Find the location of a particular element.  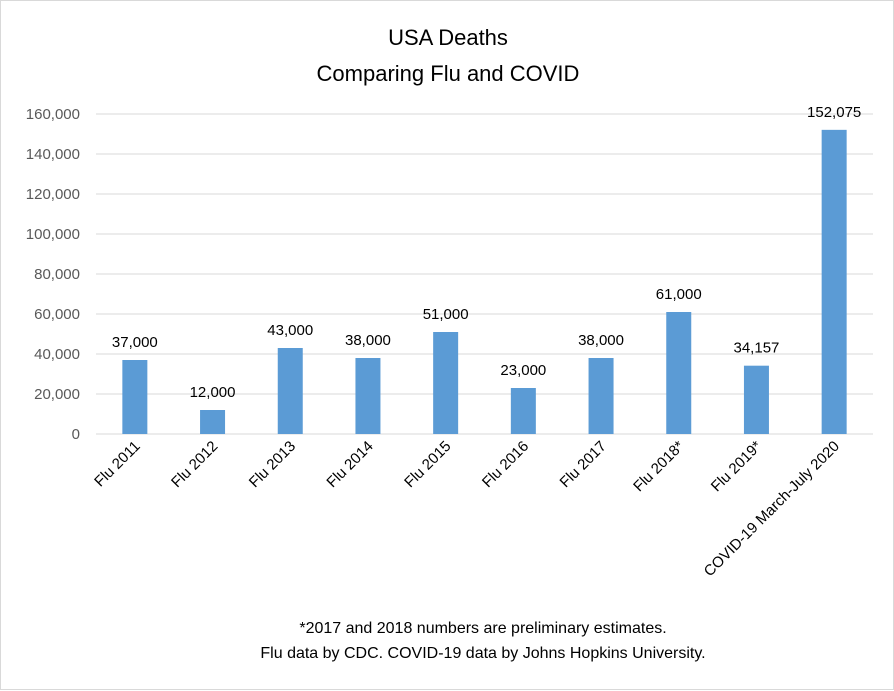

x-category-label: Flu 2017 is located at coordinates (583, 464).